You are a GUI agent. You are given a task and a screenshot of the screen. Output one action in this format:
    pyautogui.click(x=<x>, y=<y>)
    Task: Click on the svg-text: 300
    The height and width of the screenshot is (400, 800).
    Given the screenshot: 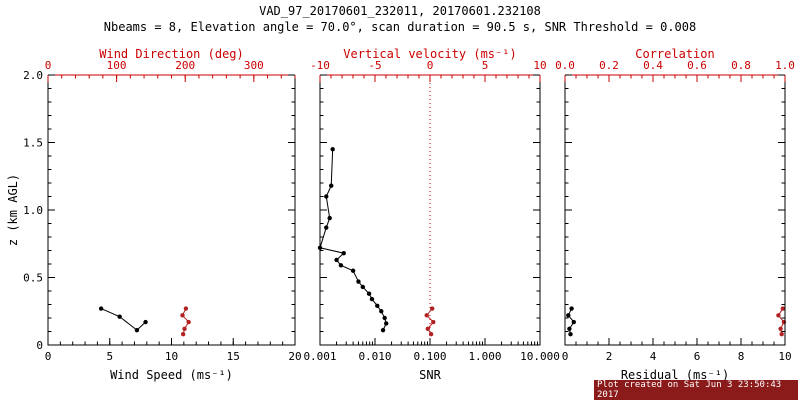 What is the action you would take?
    pyautogui.click(x=254, y=65)
    